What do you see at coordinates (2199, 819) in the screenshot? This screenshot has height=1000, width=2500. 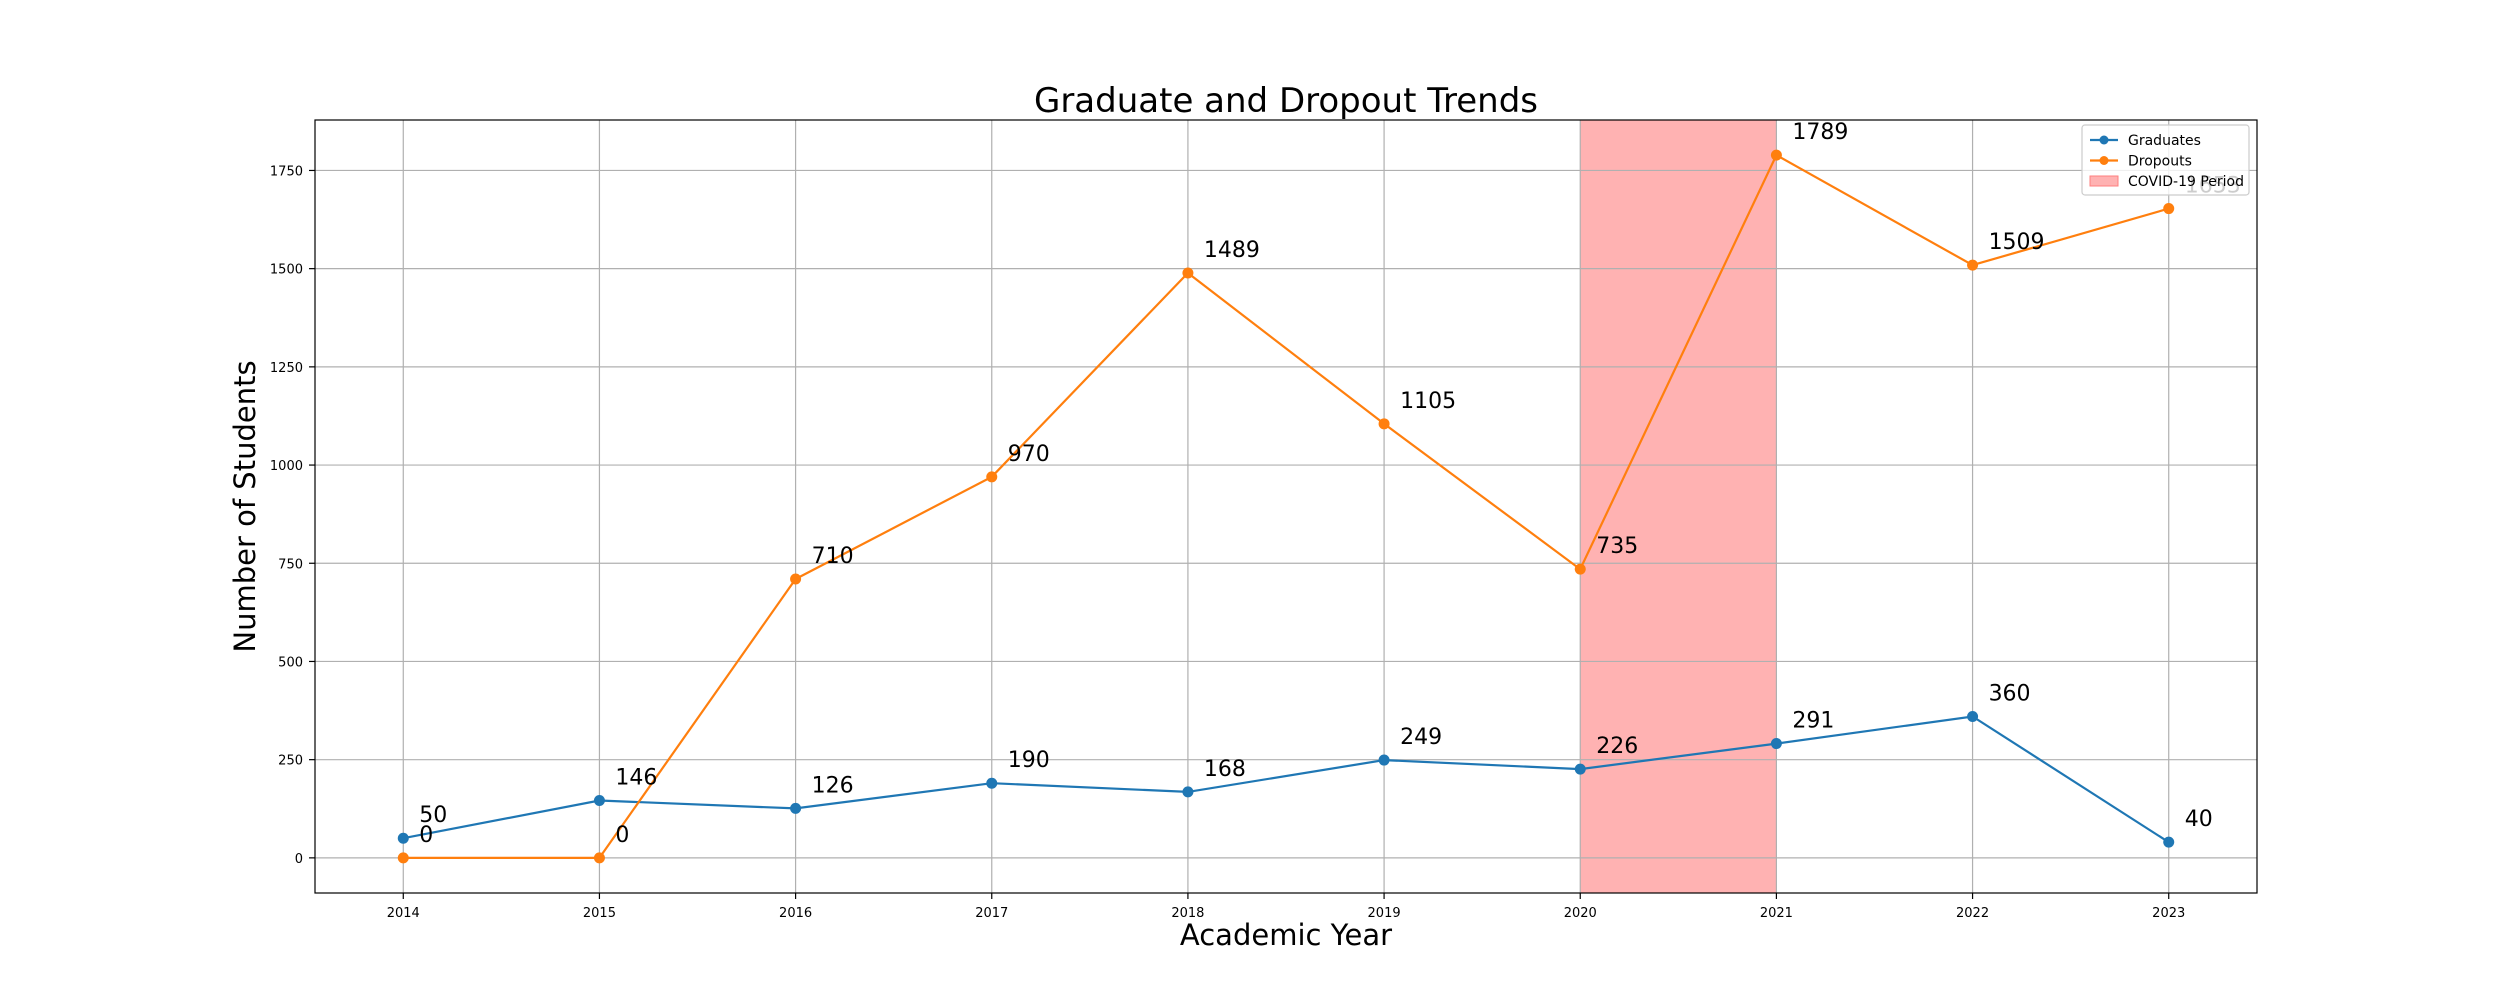 I see `graduates-data-label: 40` at bounding box center [2199, 819].